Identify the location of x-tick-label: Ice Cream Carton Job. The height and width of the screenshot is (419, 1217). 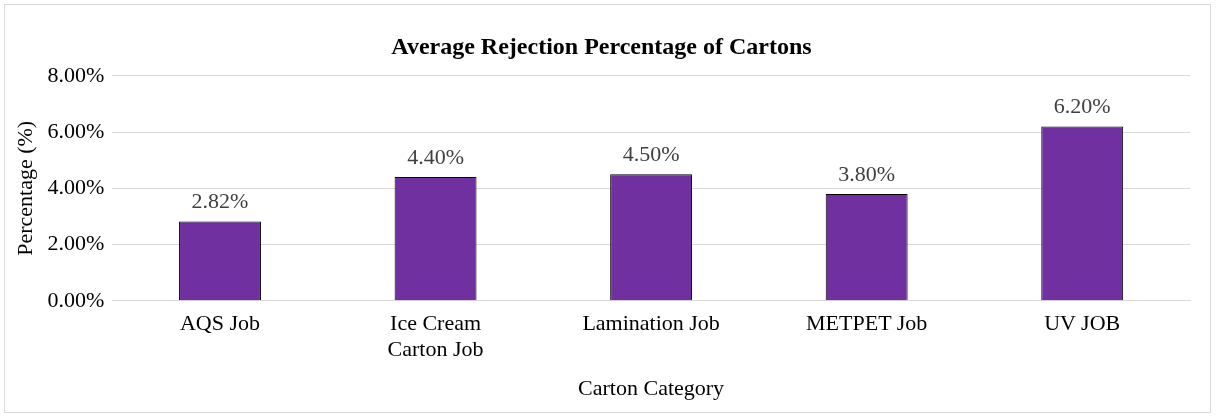
(435, 335).